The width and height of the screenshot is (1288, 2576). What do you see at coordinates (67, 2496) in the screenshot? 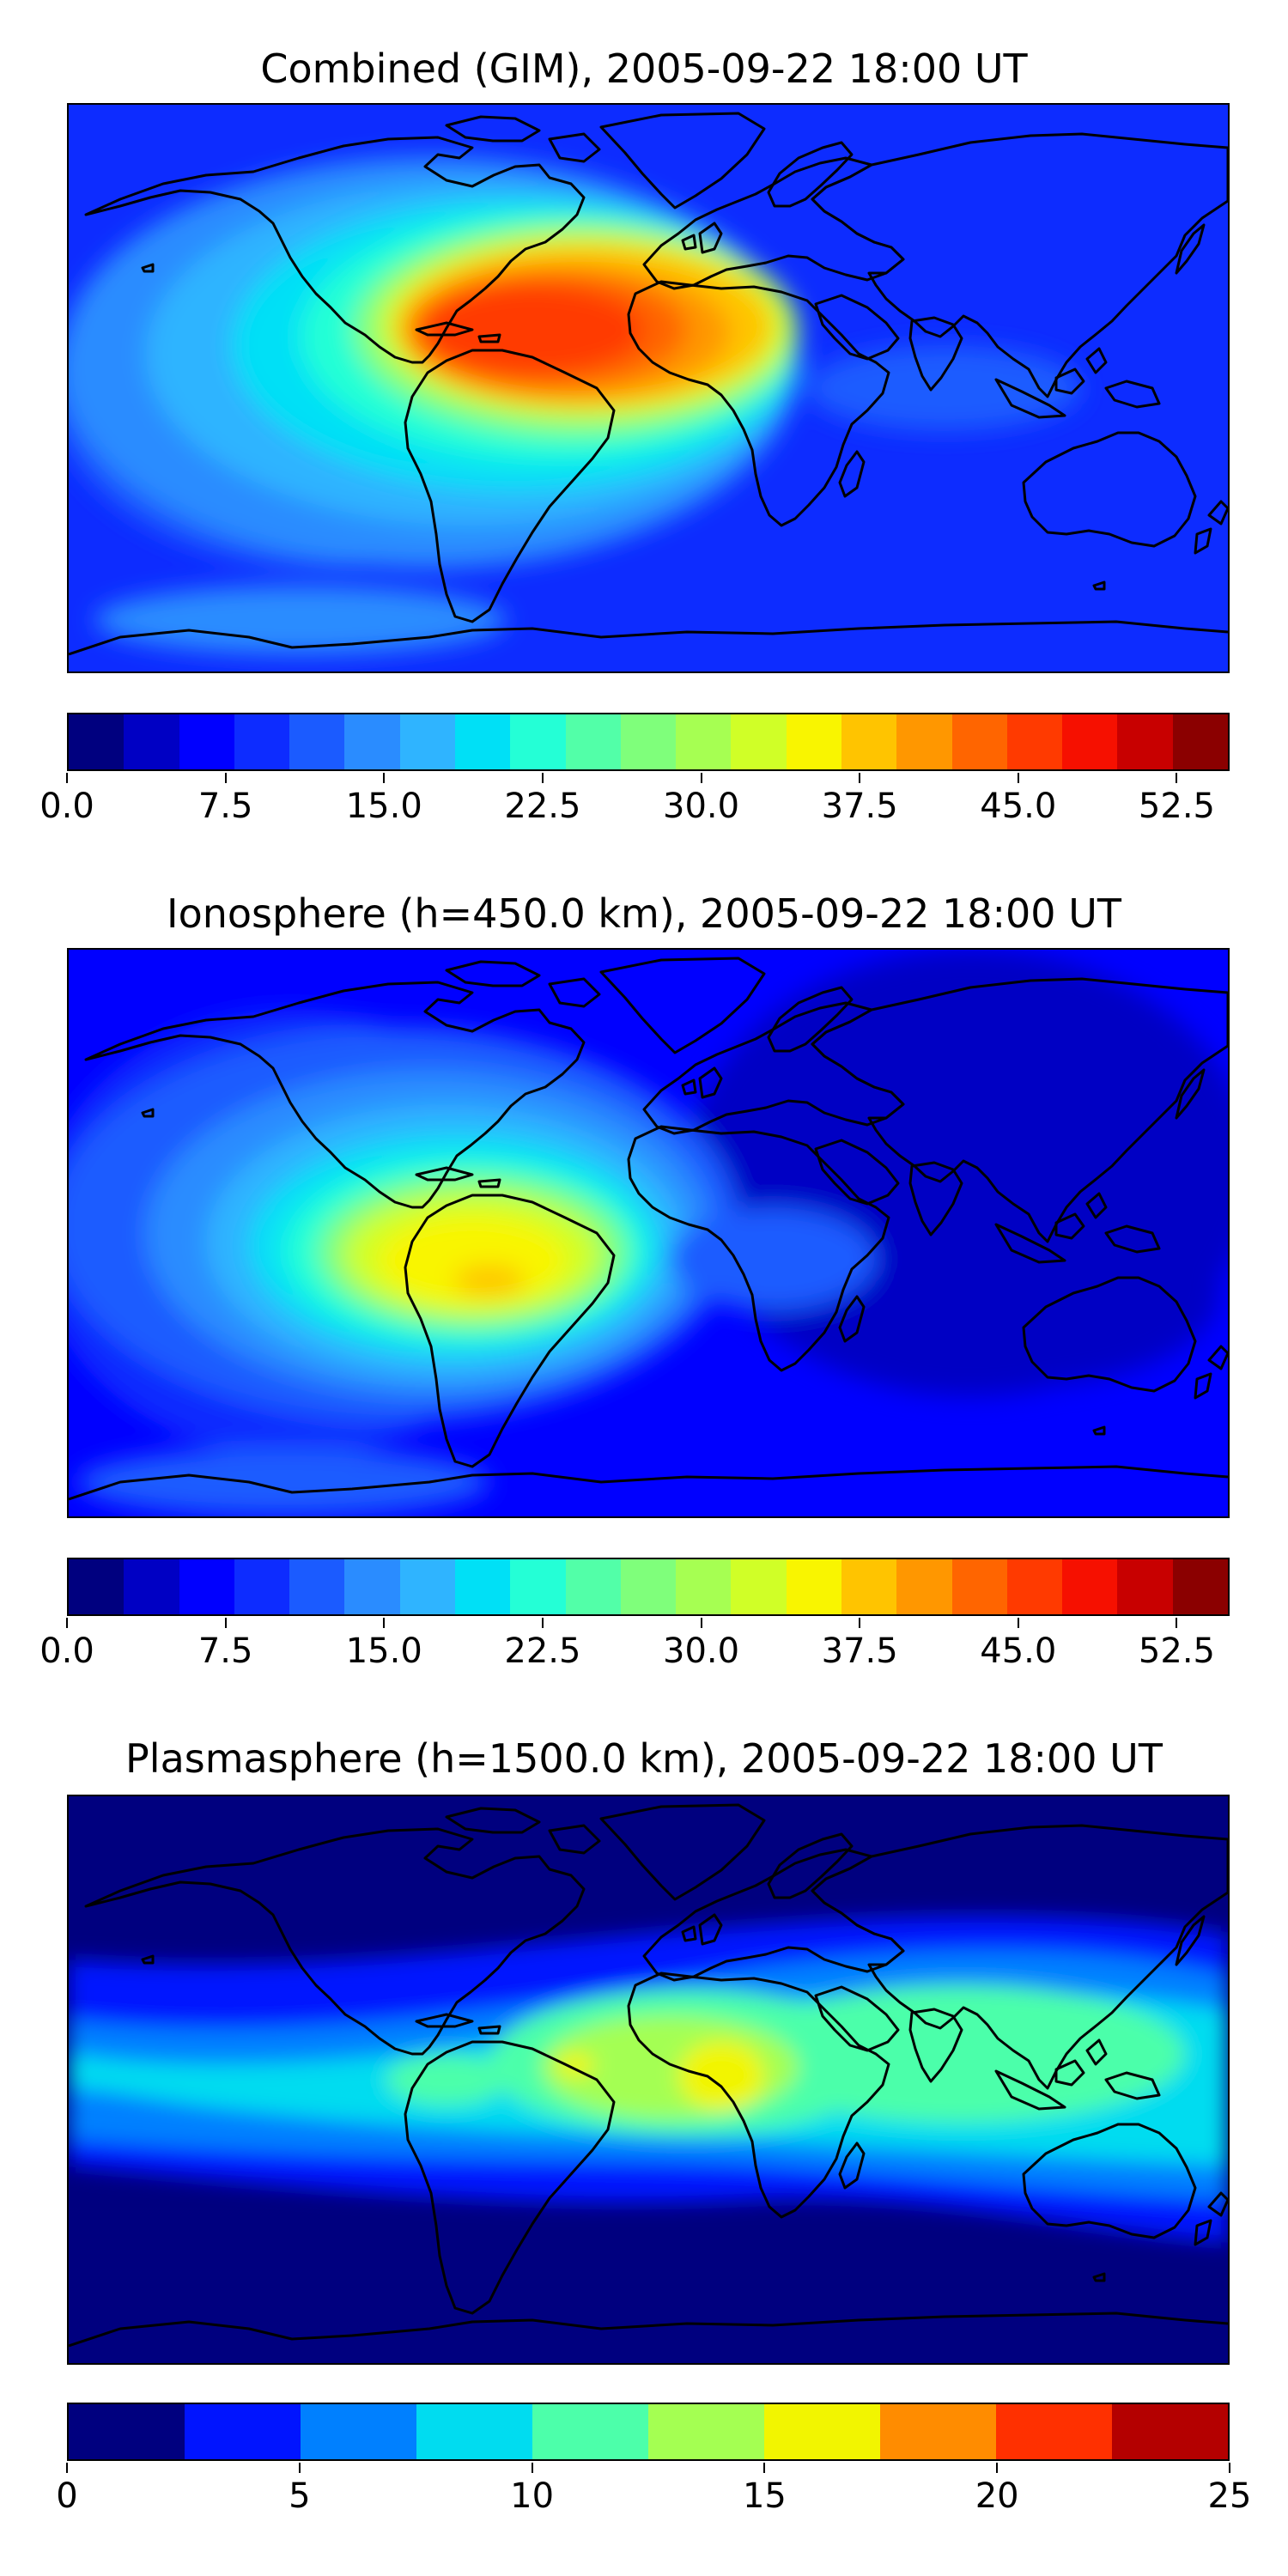
I see `colorbar-tick-label: 0` at bounding box center [67, 2496].